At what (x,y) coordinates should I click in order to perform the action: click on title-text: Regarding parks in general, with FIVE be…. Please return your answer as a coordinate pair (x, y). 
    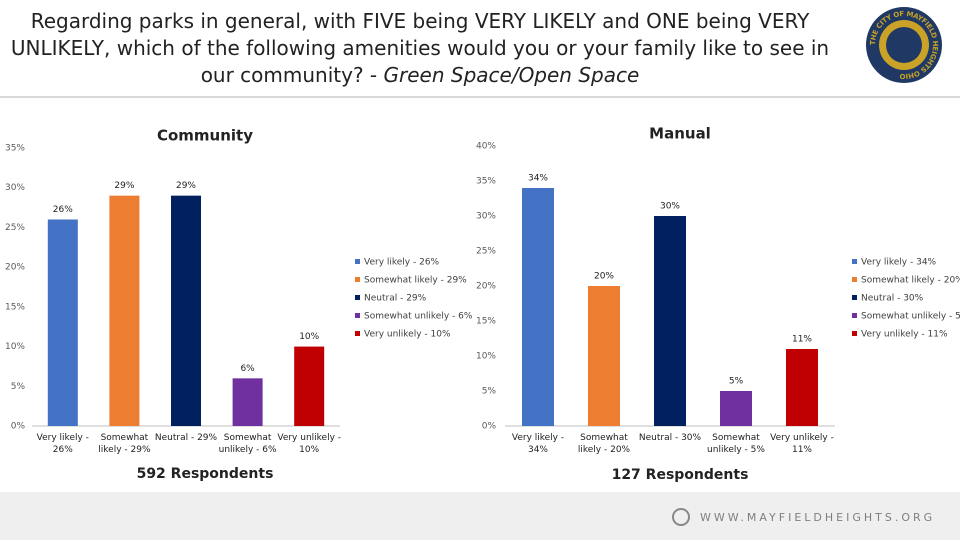
    Looking at the image, I should click on (420, 48).